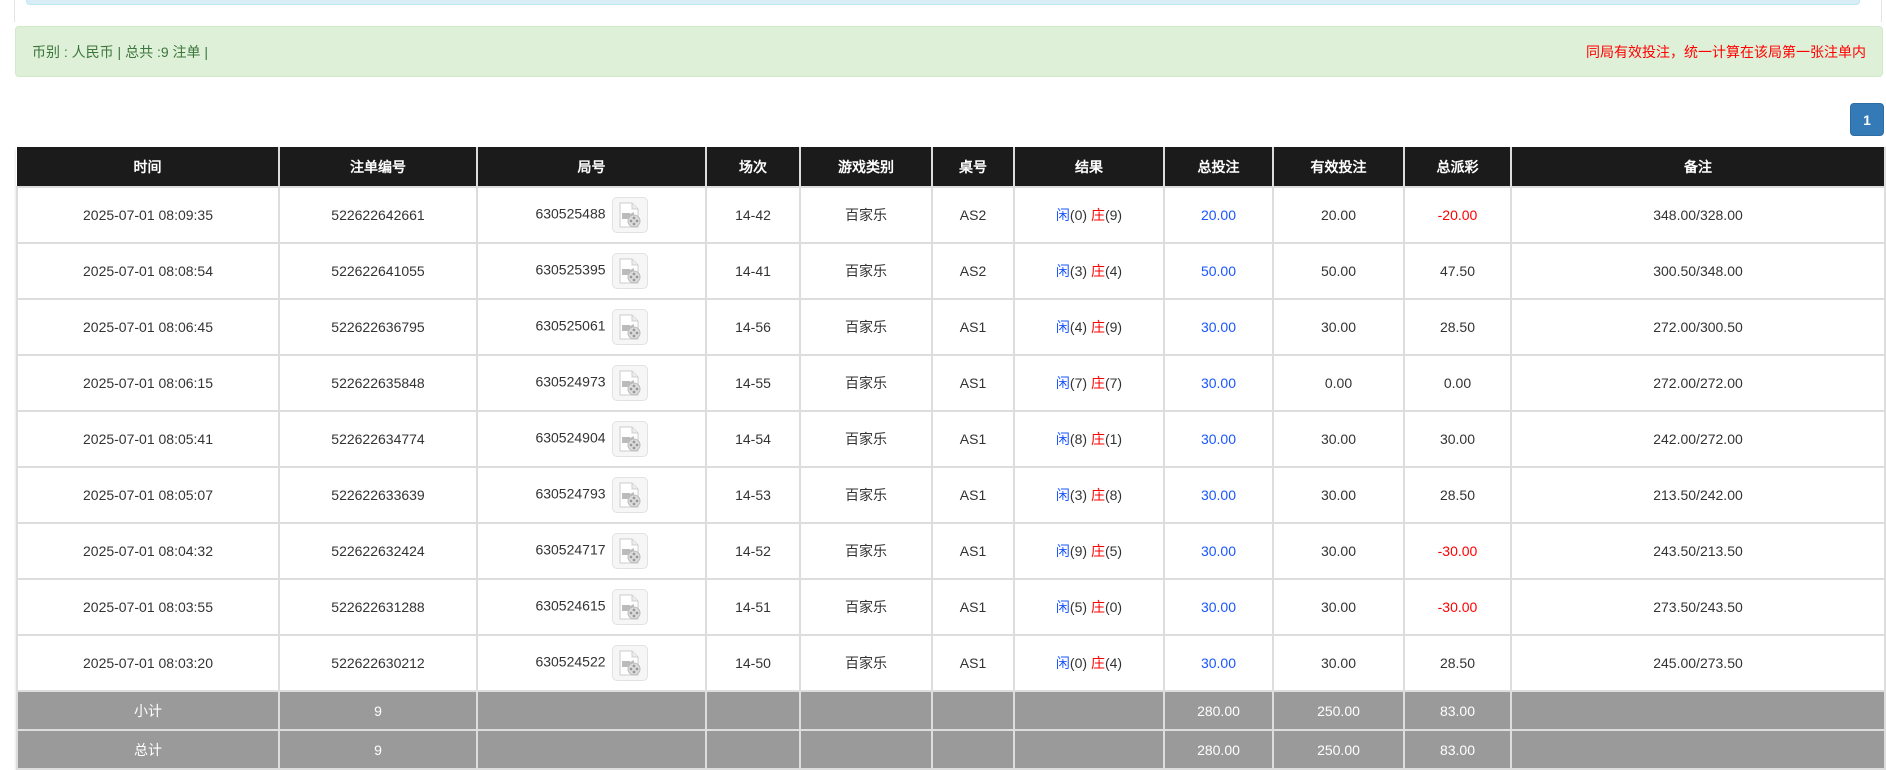 The width and height of the screenshot is (1886, 770). Describe the element at coordinates (753, 607) in the screenshot. I see `shoe-number: 14-51` at that location.